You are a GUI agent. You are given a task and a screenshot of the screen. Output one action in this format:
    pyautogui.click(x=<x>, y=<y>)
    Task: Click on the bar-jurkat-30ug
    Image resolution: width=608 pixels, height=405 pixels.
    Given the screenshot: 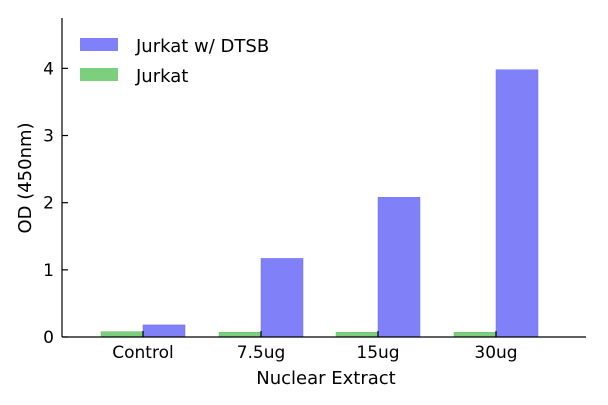 What is the action you would take?
    pyautogui.click(x=475, y=335)
    